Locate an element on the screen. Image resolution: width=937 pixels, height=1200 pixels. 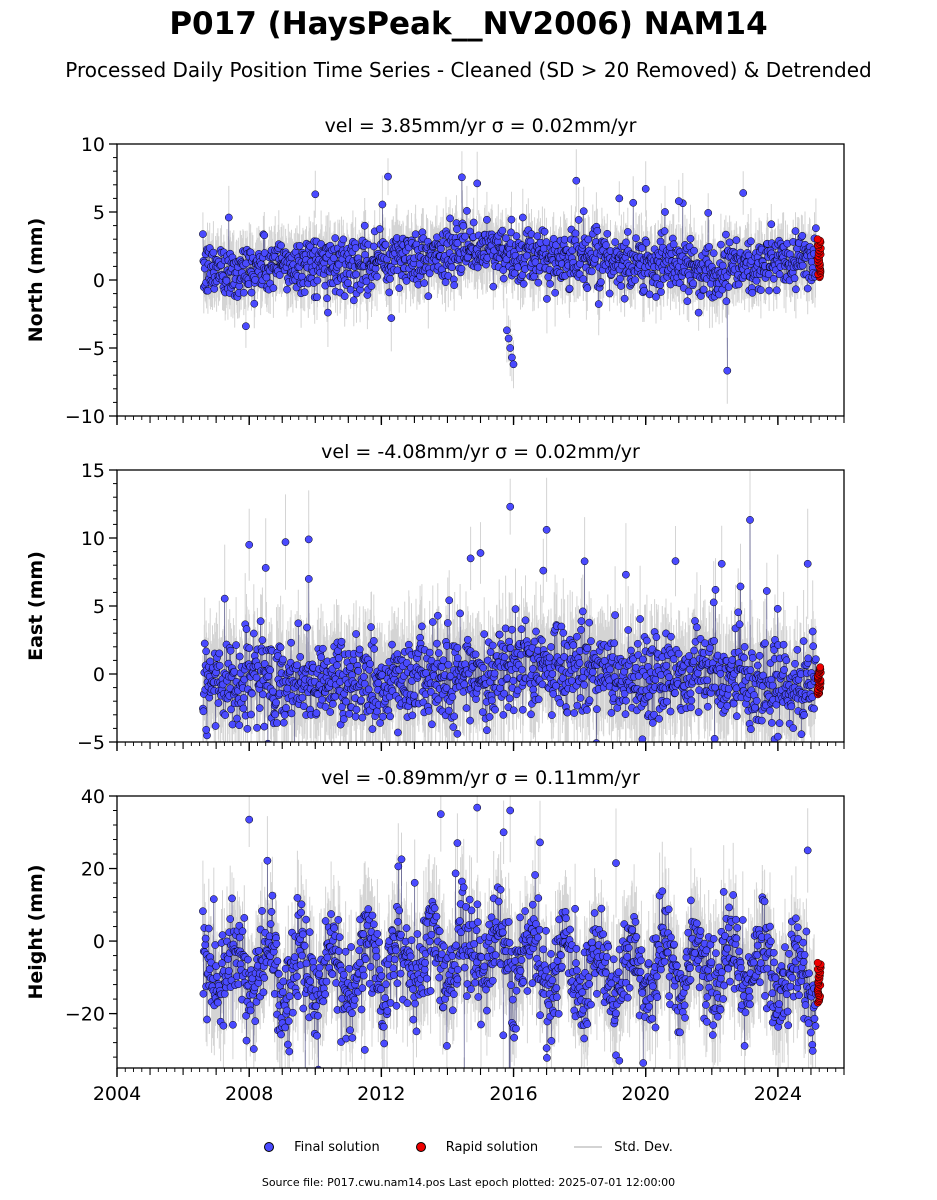
final-solution-points is located at coordinates (509, 935).